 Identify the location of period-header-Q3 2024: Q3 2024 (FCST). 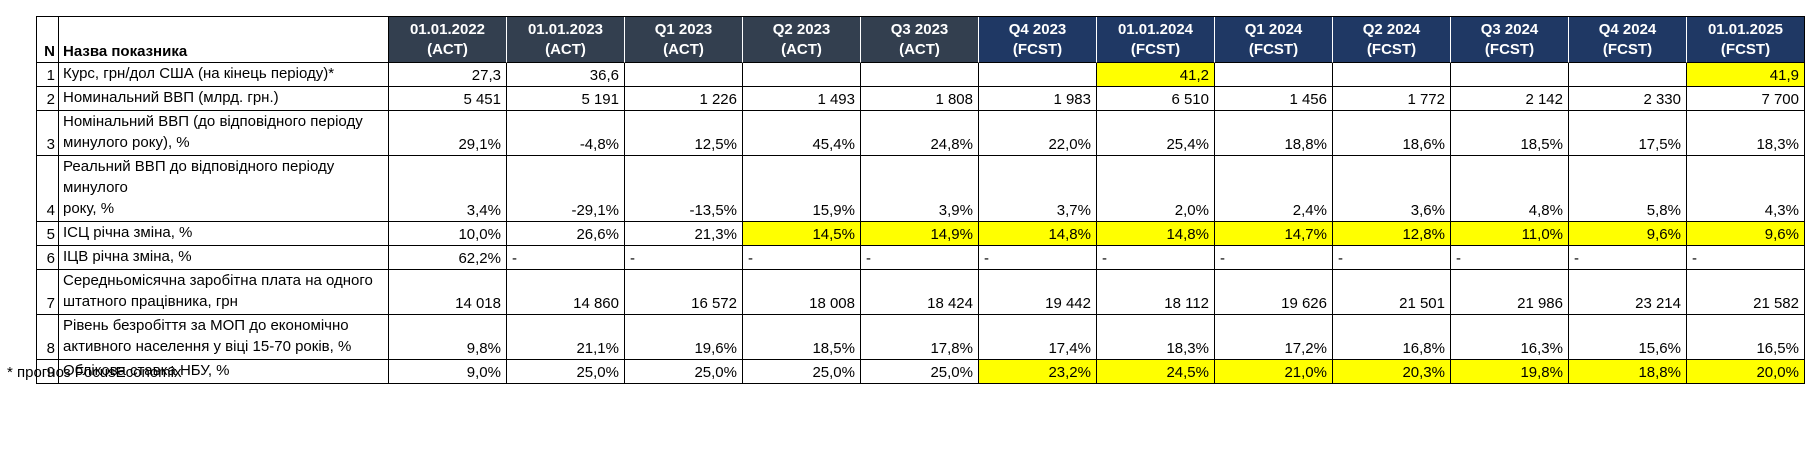
(1510, 40).